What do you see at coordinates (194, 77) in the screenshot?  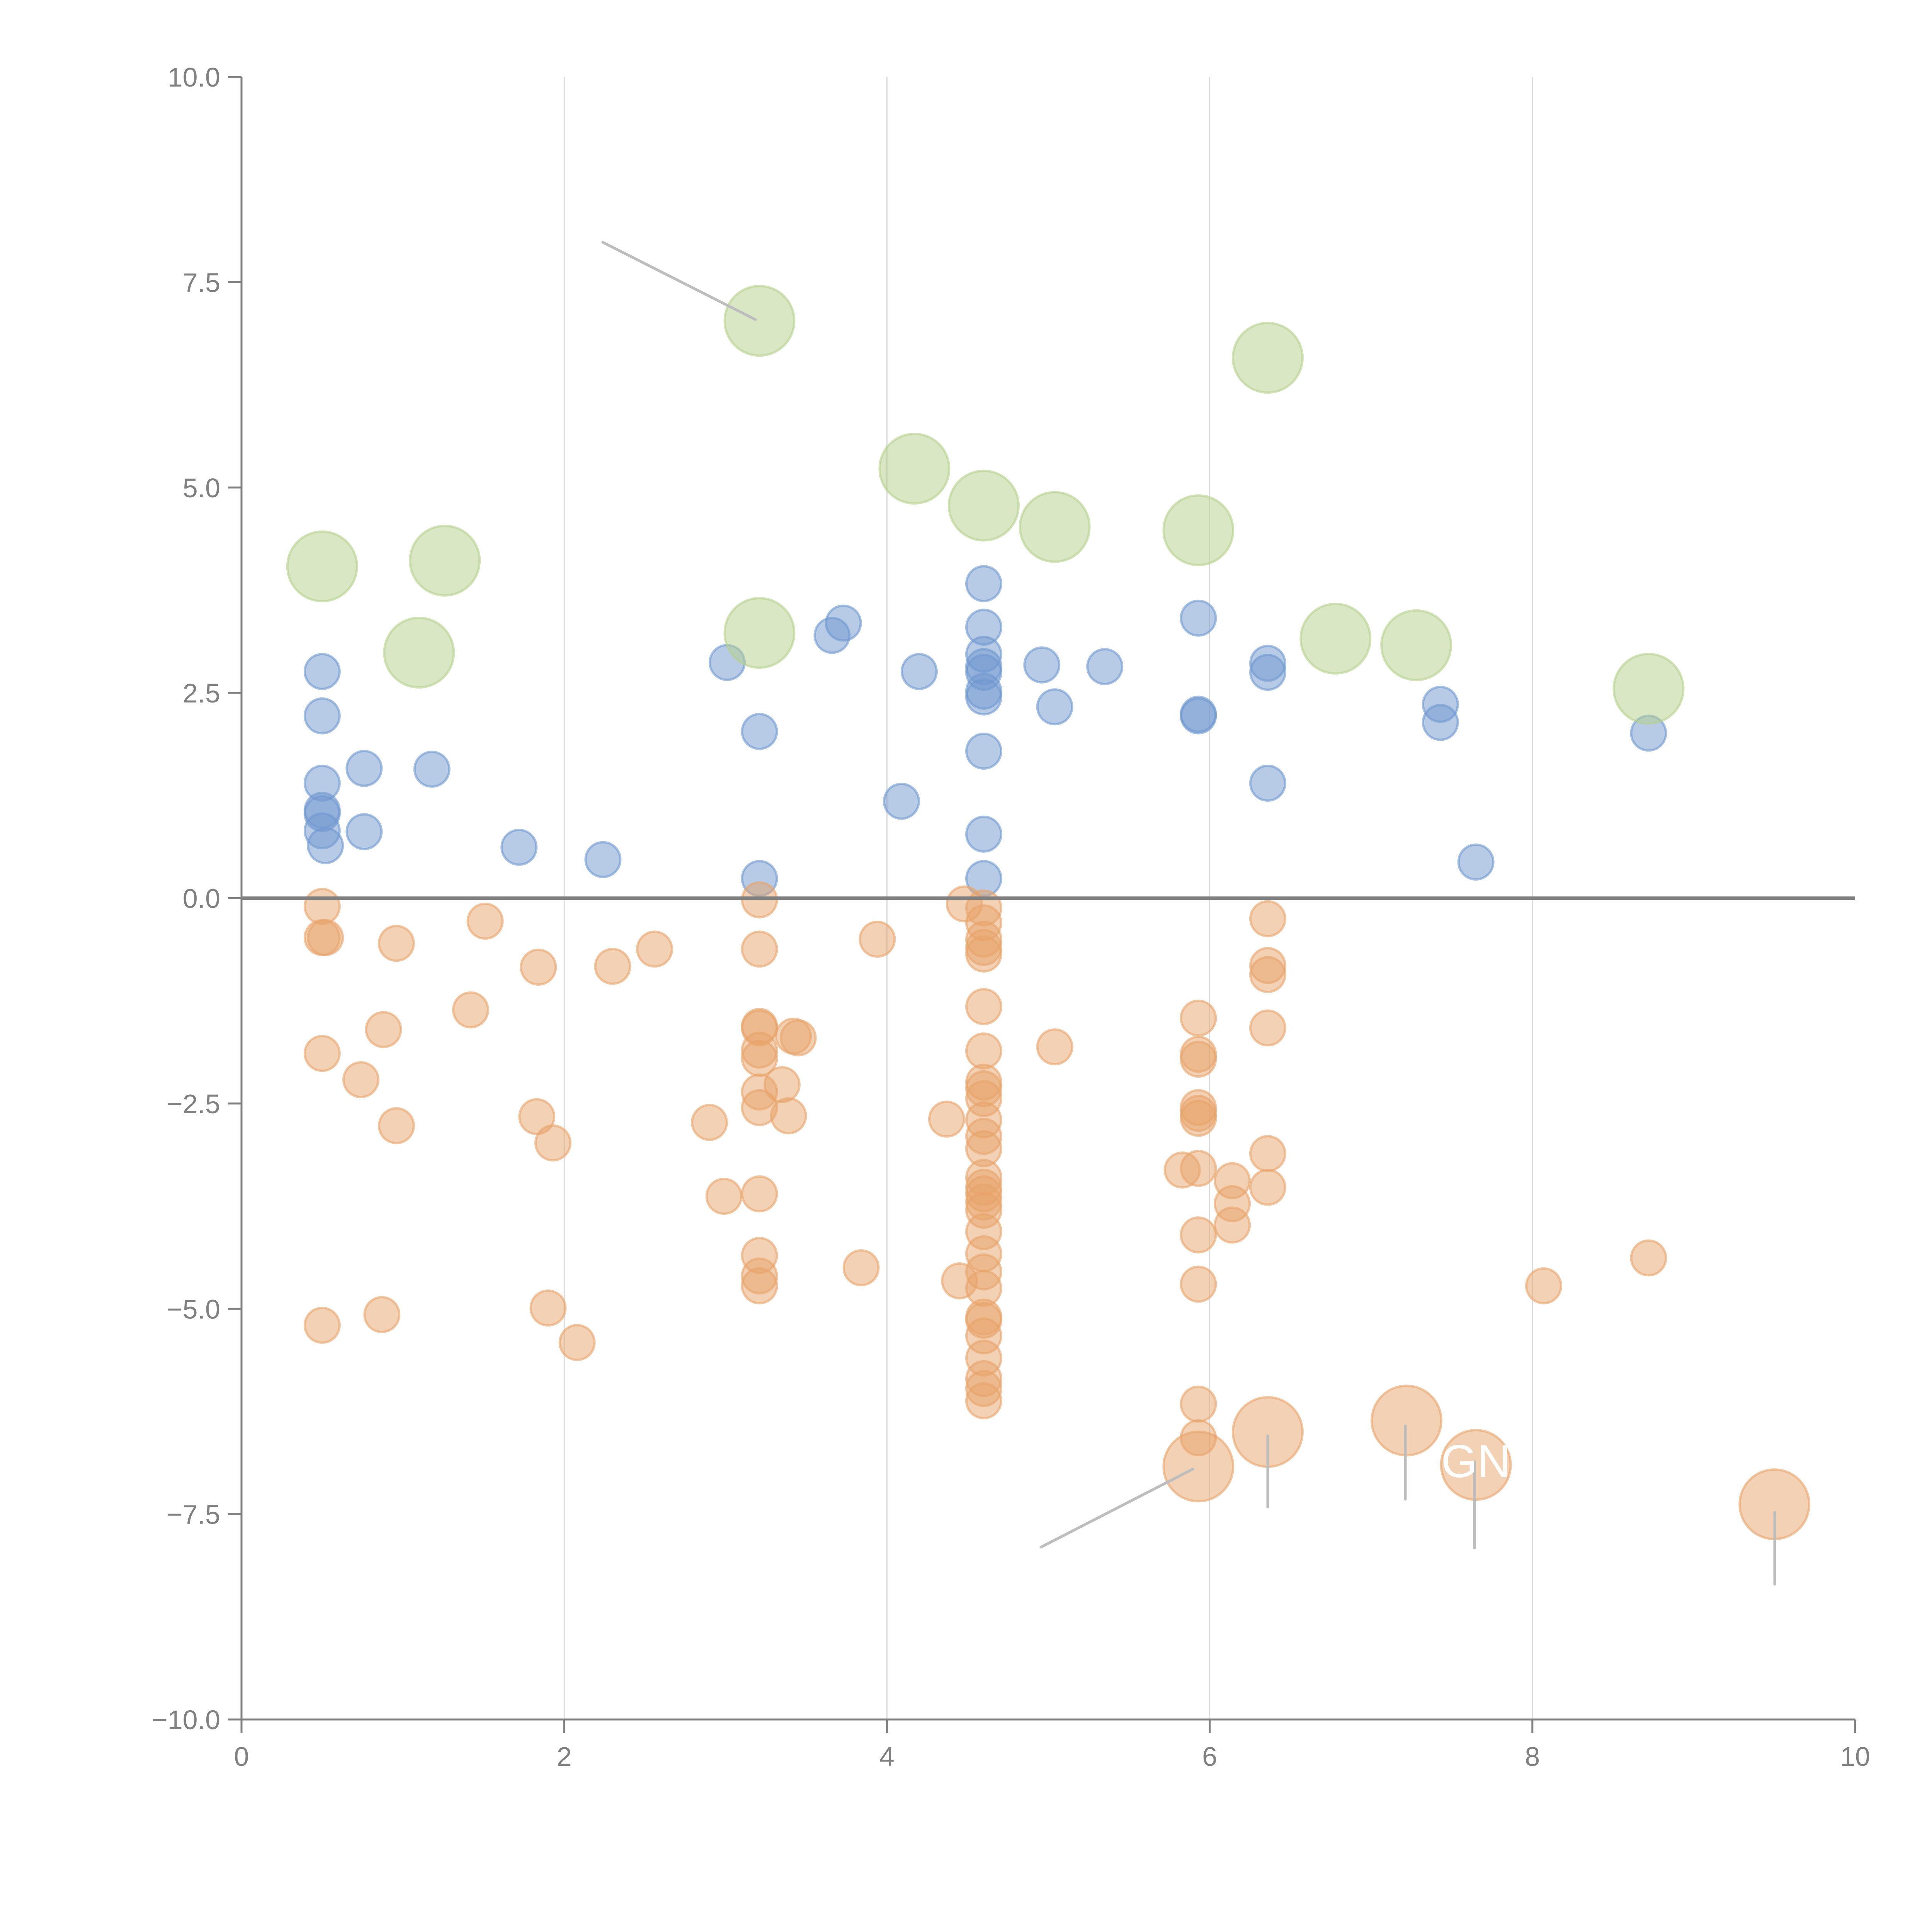 I see `y-tick-label: 10.0` at bounding box center [194, 77].